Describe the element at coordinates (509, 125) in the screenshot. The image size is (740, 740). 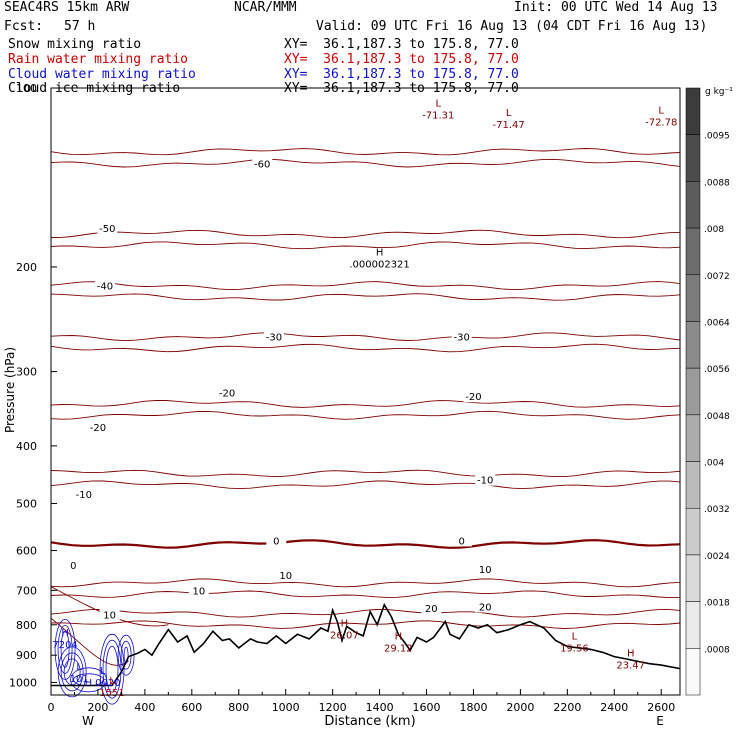
I see `extremum-value: -71.47` at that location.